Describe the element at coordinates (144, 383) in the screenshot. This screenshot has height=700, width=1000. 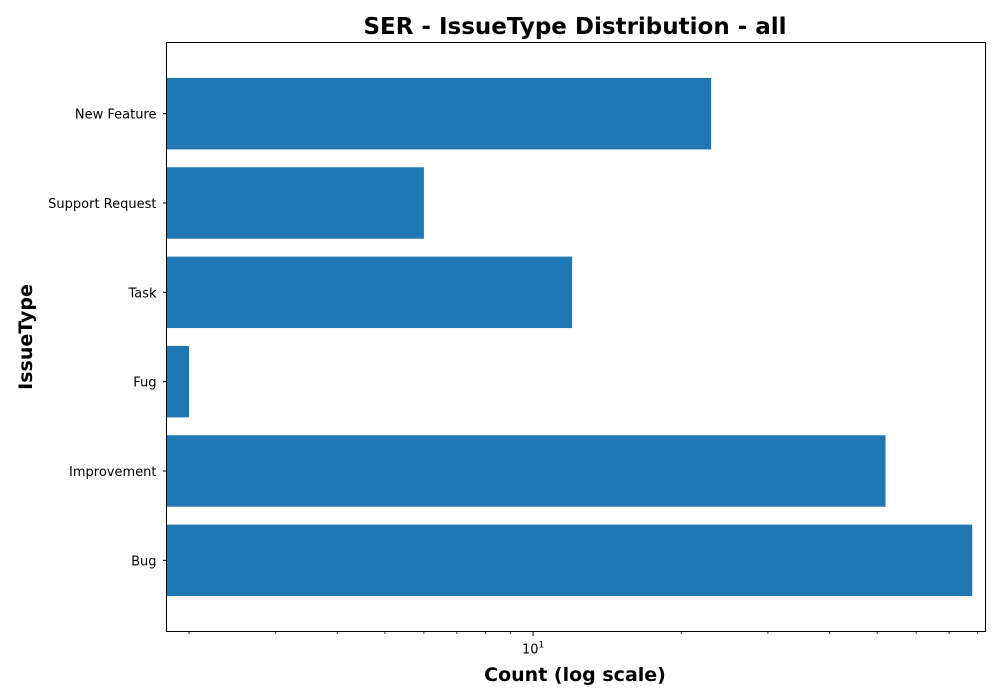
I see `y-tick-label-fug: Fug` at that location.